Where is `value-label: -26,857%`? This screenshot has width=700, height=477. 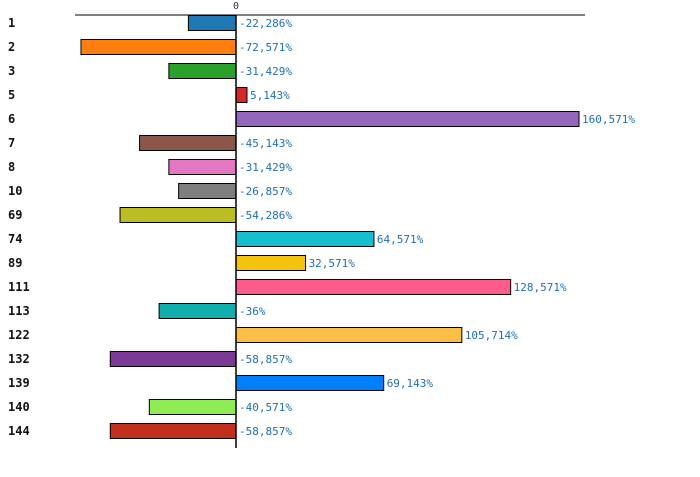 value-label: -26,857% is located at coordinates (265, 191).